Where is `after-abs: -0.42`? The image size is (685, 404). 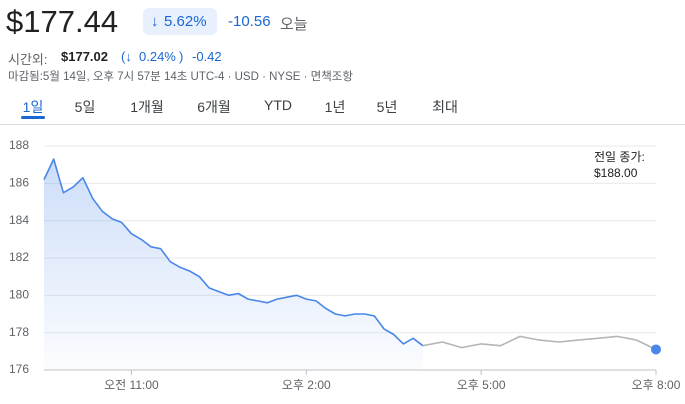 after-abs: -0.42 is located at coordinates (207, 56).